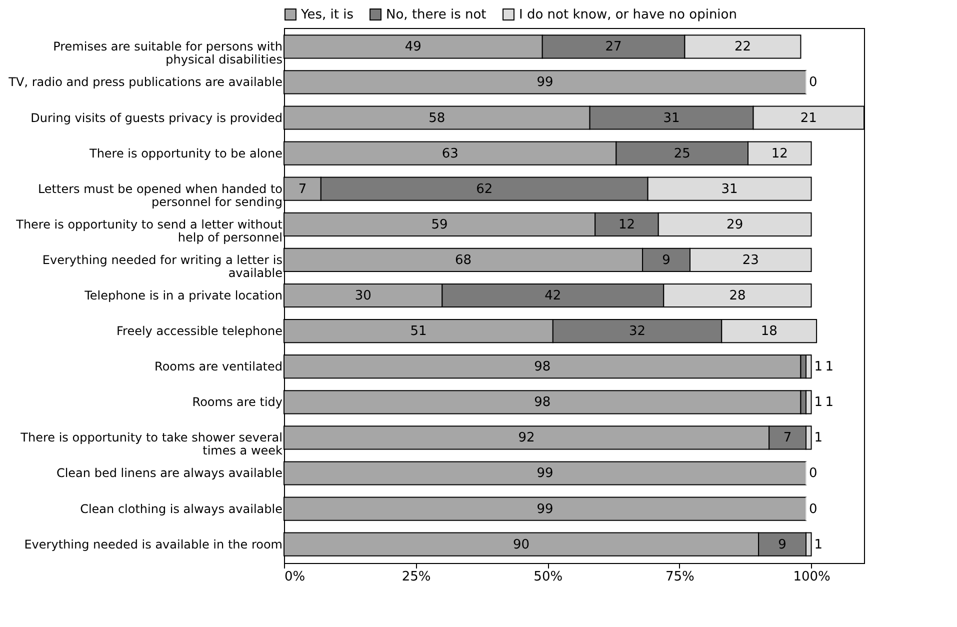 Image resolution: width=957 pixels, height=627 pixels. What do you see at coordinates (185, 153) in the screenshot?
I see `y-tick-label: There is opportunity to be alone` at bounding box center [185, 153].